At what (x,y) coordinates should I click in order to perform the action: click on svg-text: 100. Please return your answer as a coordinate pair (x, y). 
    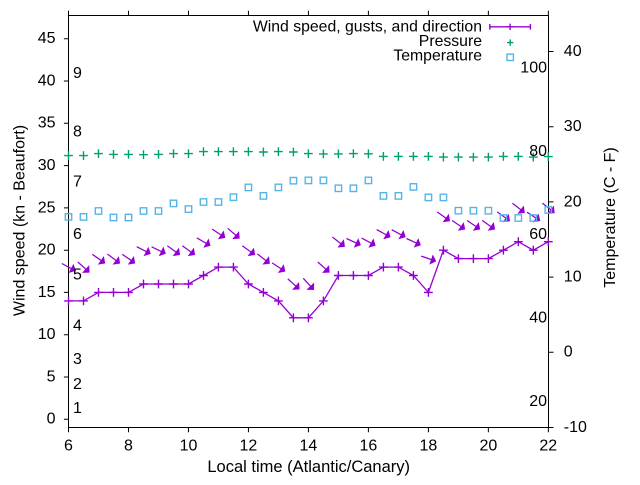
    Looking at the image, I should click on (533, 68).